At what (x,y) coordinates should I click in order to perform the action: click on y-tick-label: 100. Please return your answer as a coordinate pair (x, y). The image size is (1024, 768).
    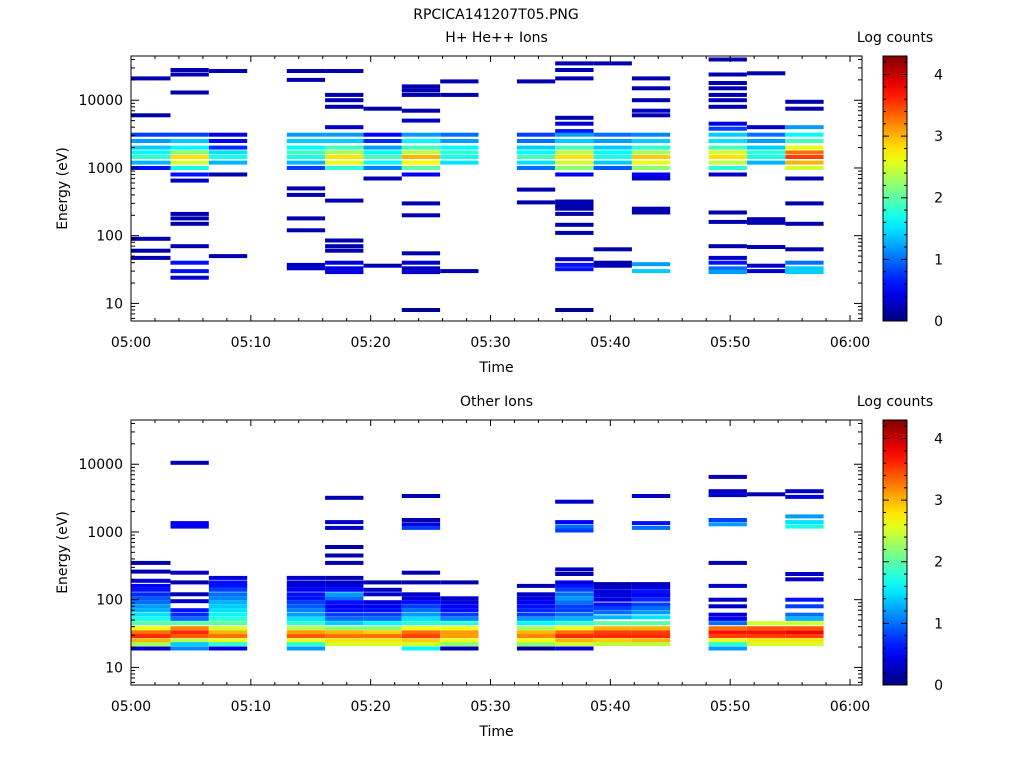
    Looking at the image, I should click on (109, 237).